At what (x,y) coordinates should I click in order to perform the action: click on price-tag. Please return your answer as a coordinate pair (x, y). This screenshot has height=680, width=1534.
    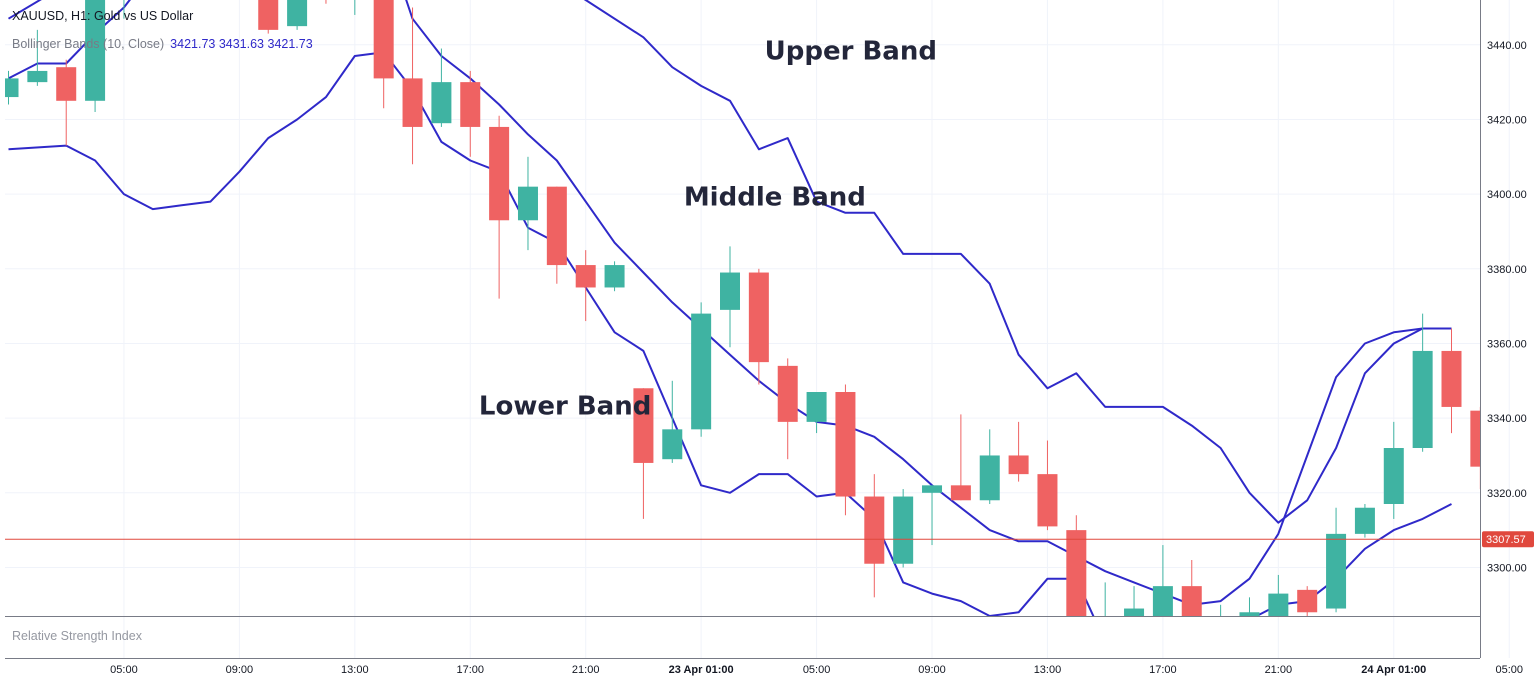
    Looking at the image, I should click on (1508, 539).